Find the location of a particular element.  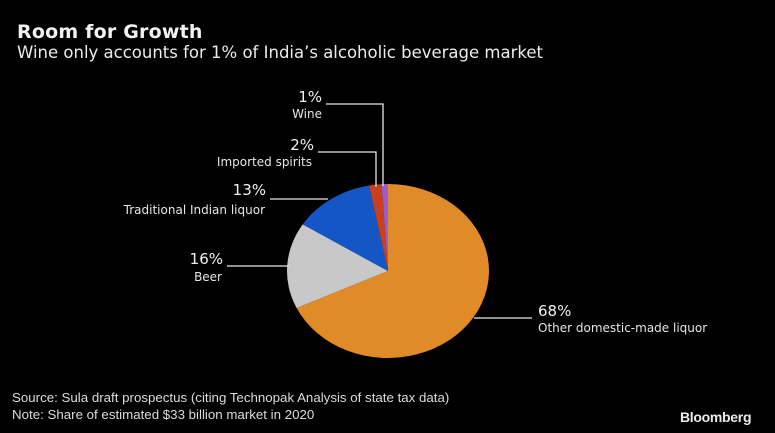

leader-line-imported-spirits is located at coordinates (347, 169).